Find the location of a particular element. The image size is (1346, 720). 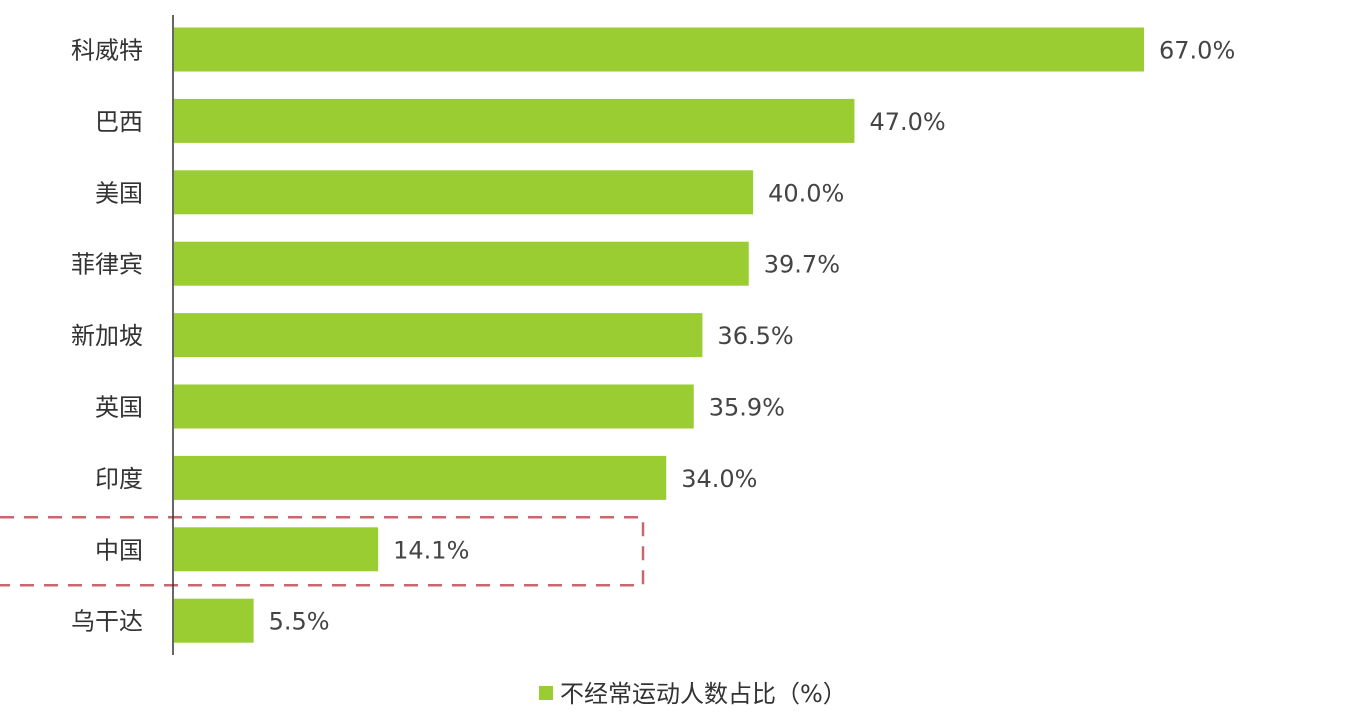

value-label-7: 14.1% is located at coordinates (431, 550).